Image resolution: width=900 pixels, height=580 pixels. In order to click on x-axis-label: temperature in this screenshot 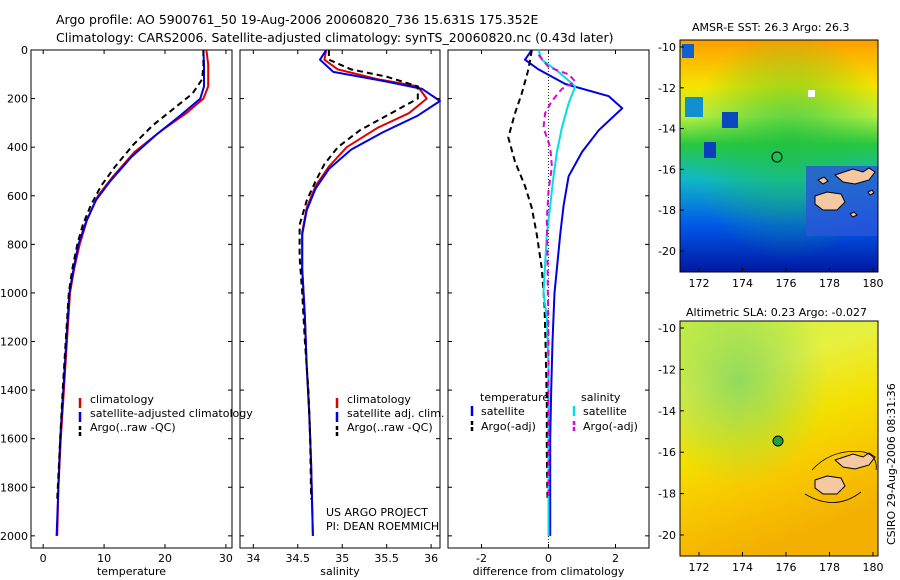, I will do `click(131, 571)`.